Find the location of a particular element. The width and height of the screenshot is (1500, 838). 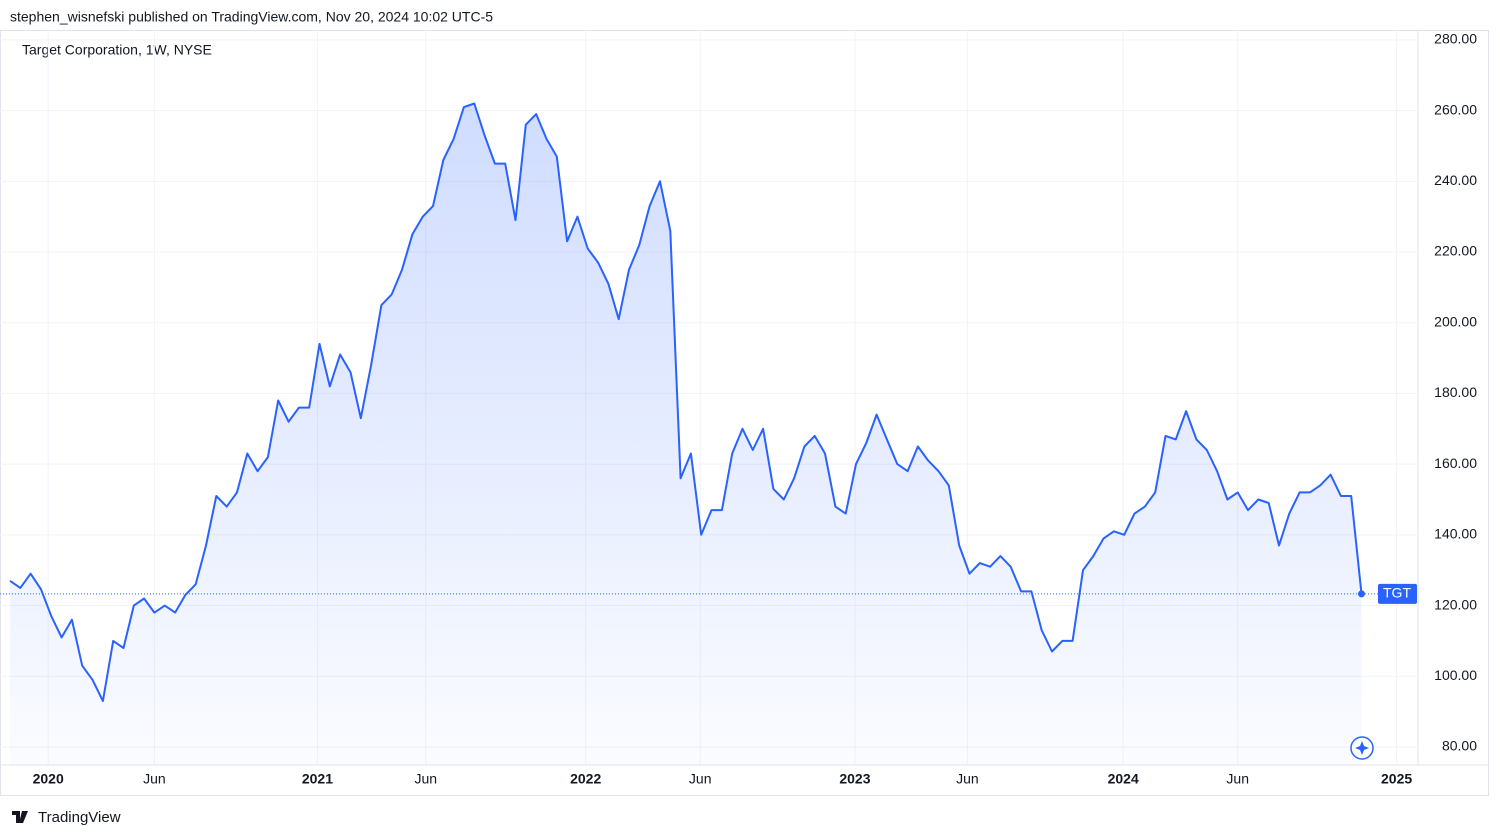

y-tick-label: 280.00 is located at coordinates (1455, 39).